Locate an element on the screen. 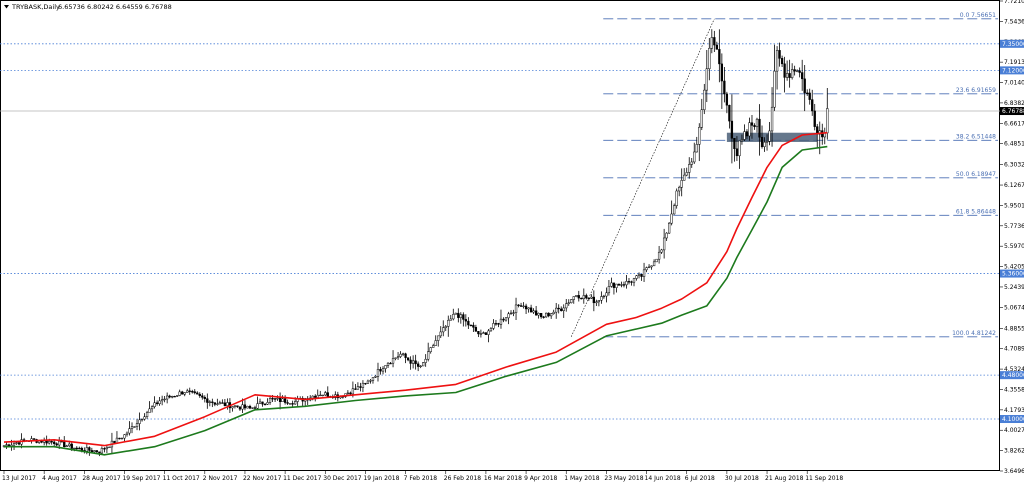  level-price-tag-label: 5.36000 is located at coordinates (1013, 274).